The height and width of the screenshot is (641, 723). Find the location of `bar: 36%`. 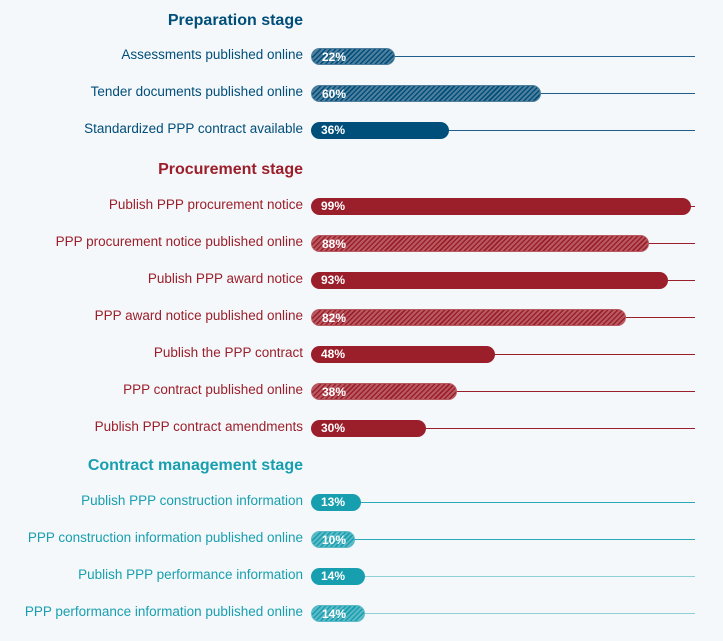

bar: 36% is located at coordinates (380, 130).